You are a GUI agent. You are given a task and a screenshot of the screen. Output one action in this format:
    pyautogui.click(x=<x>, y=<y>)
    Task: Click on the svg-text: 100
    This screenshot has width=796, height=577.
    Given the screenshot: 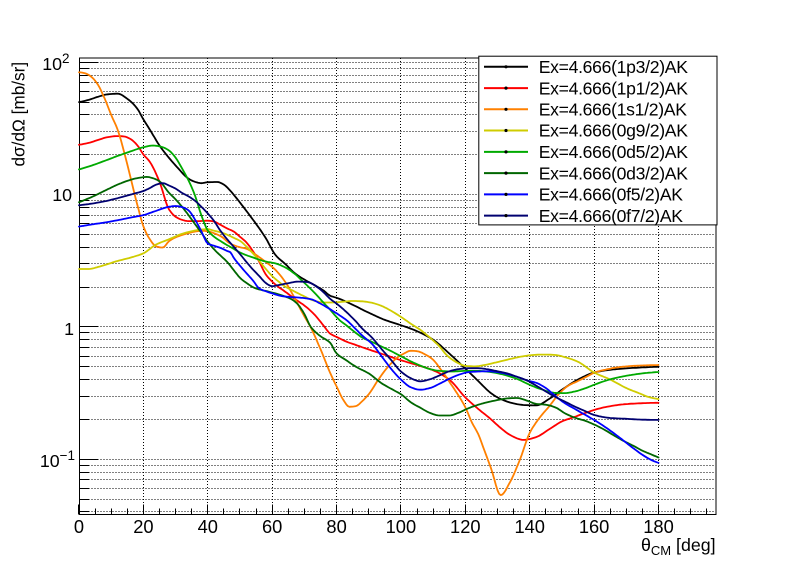 What is the action you would take?
    pyautogui.click(x=401, y=526)
    